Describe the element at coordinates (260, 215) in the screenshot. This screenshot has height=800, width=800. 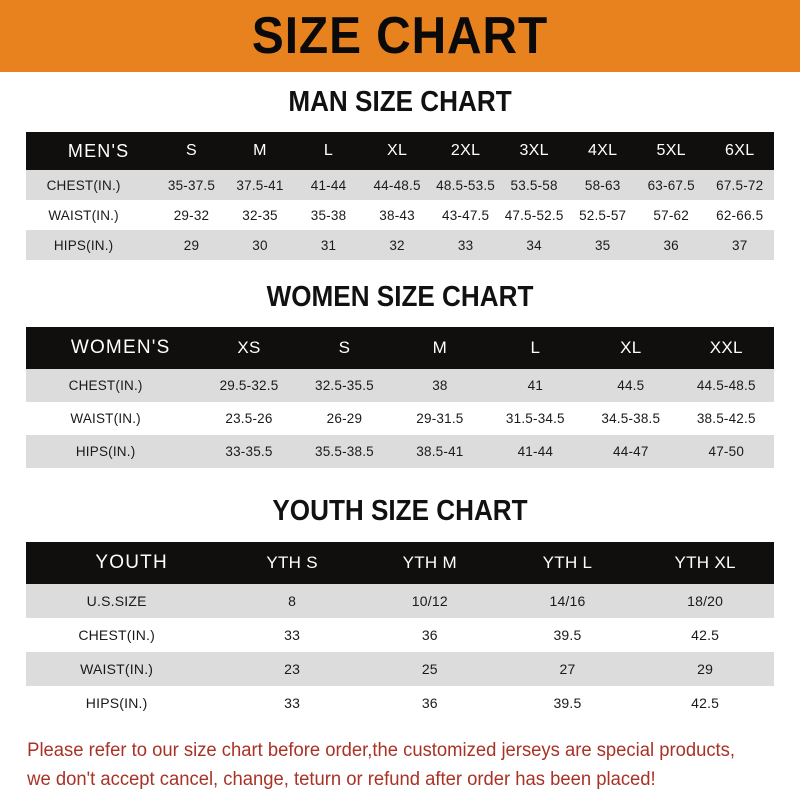
I see `row-value: 32-35` at that location.